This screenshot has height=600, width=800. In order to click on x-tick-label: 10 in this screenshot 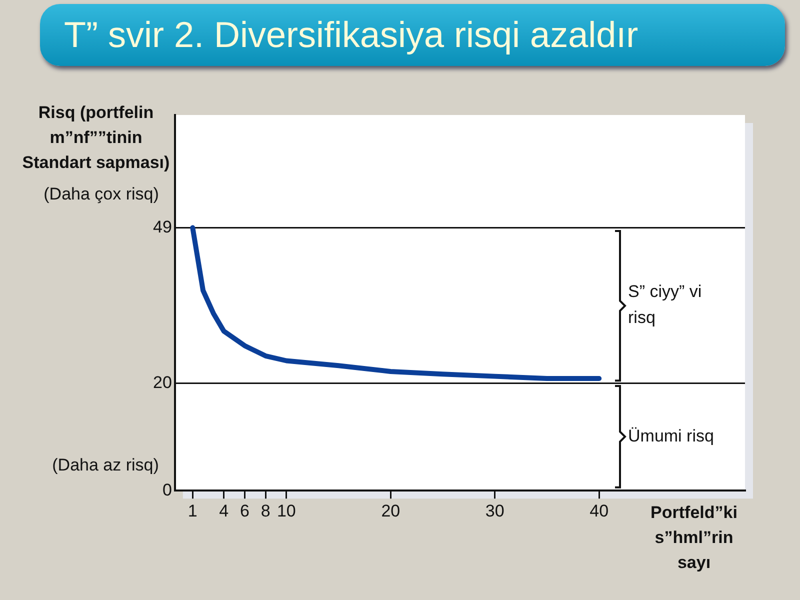, I will do `click(286, 510)`.